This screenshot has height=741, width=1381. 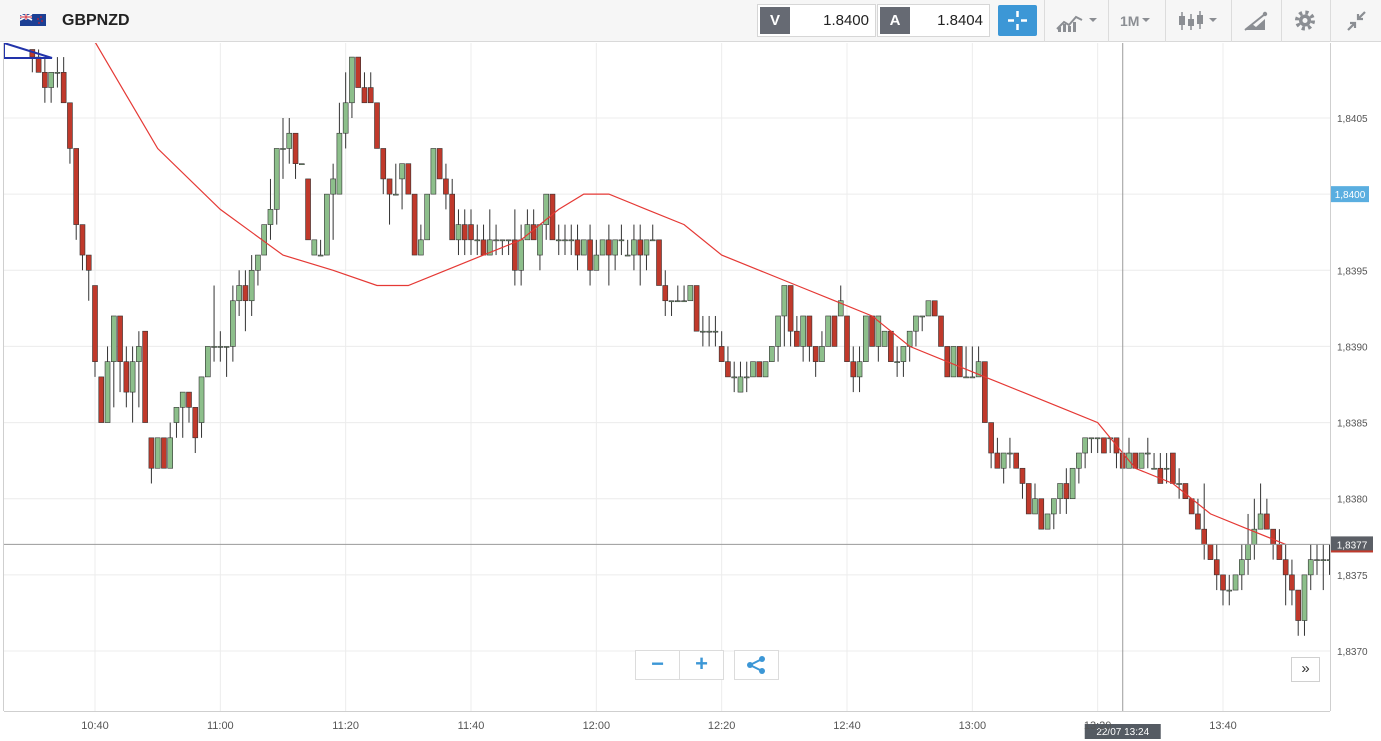 I want to click on x-tick-label: 12:40, so click(x=847, y=726).